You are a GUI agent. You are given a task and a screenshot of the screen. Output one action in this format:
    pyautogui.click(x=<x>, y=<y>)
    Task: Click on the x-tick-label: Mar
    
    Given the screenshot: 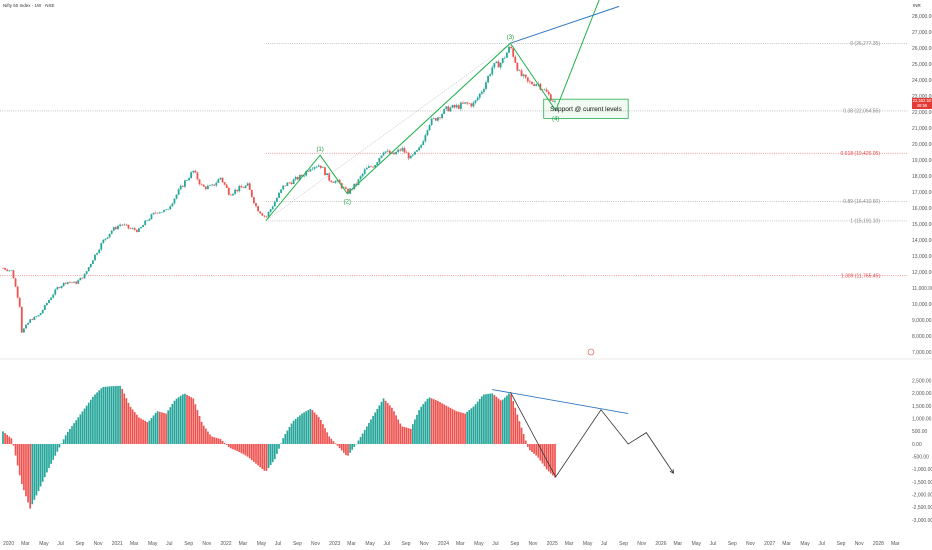 What is the action you would take?
    pyautogui.click(x=134, y=544)
    